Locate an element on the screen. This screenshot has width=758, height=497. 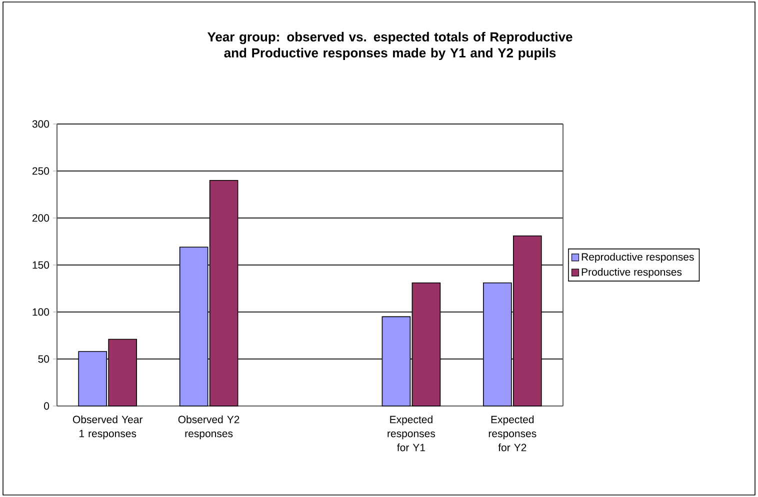
y-tick-label: 150 is located at coordinates (41, 265).